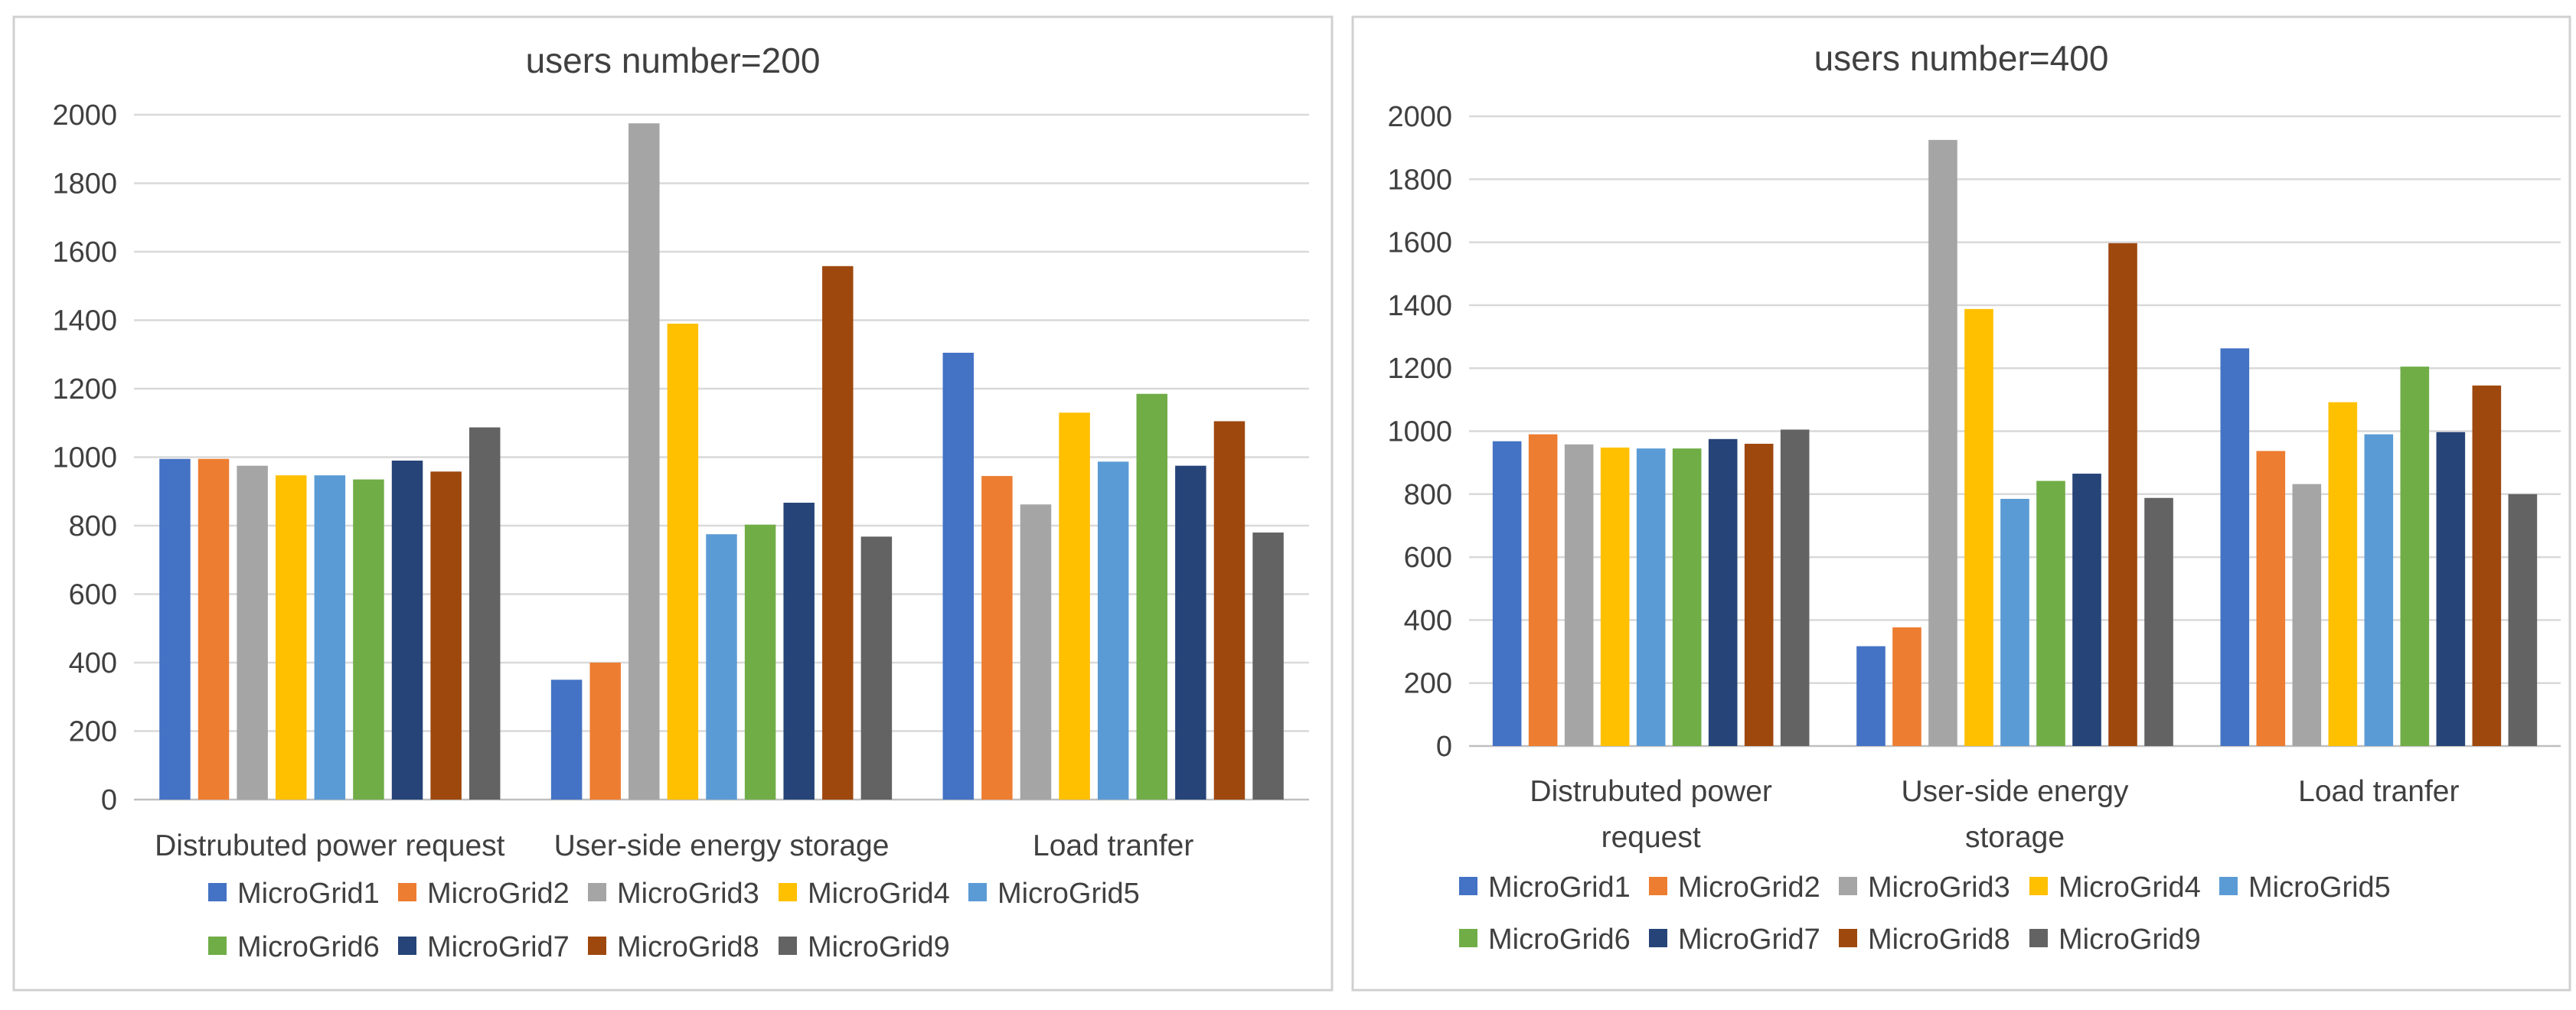 Image resolution: width=2576 pixels, height=1010 pixels. What do you see at coordinates (2378, 791) in the screenshot?
I see `x-category-label: Load tranfer` at bounding box center [2378, 791].